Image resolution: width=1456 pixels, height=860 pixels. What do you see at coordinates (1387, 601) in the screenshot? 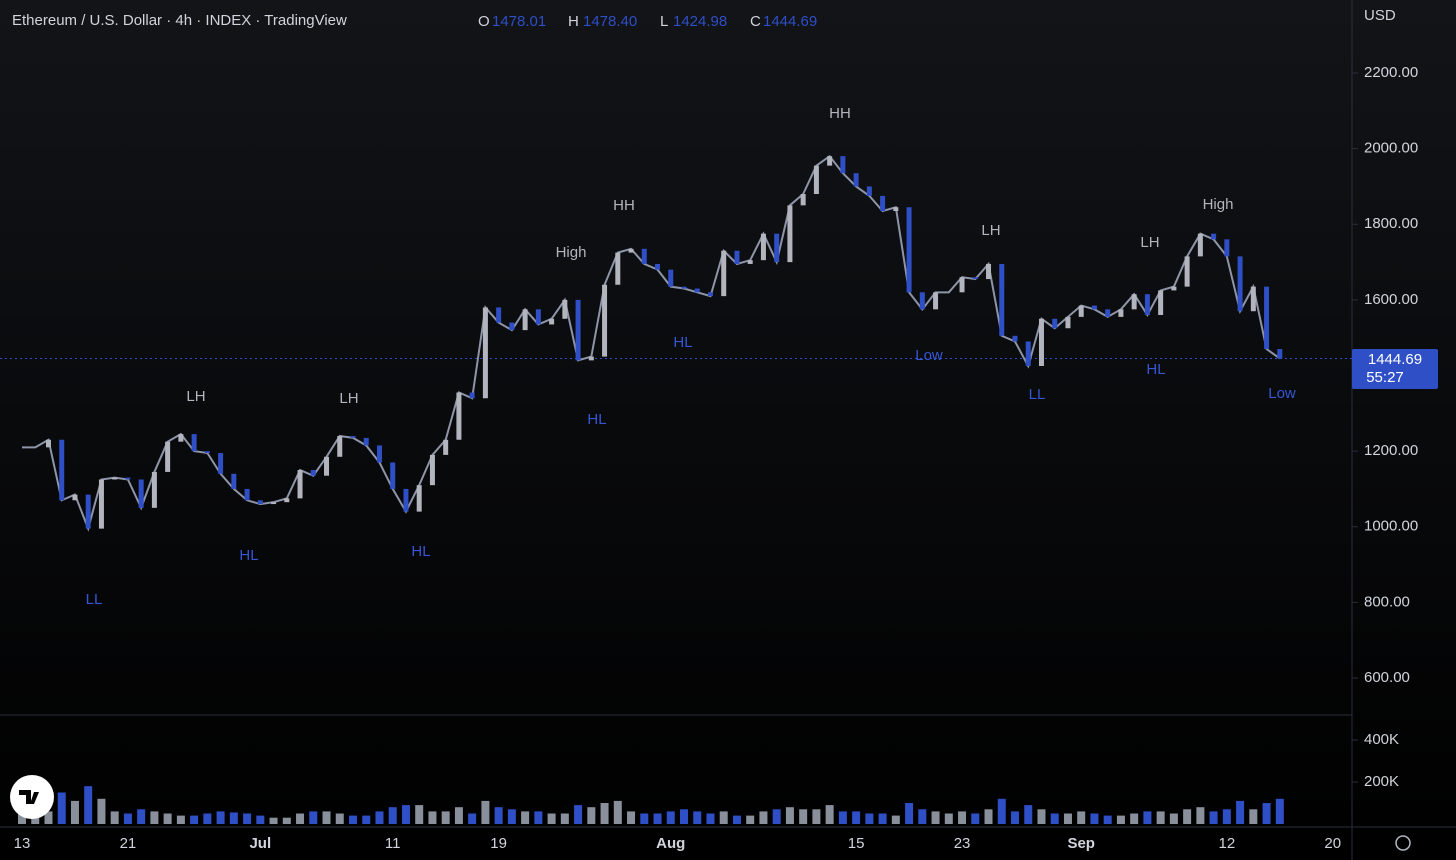
I see `y-tick-label: 800.00` at bounding box center [1387, 601].